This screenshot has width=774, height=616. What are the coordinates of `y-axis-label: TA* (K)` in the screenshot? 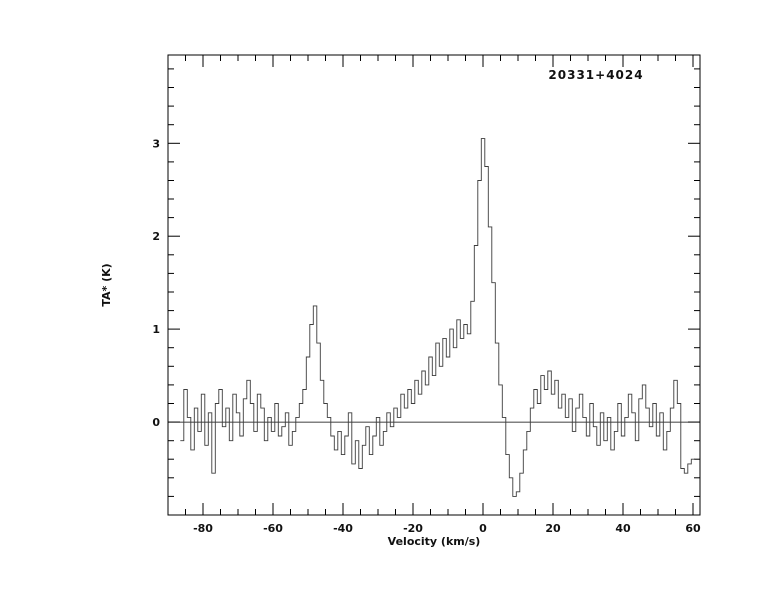 It's located at (106, 284).